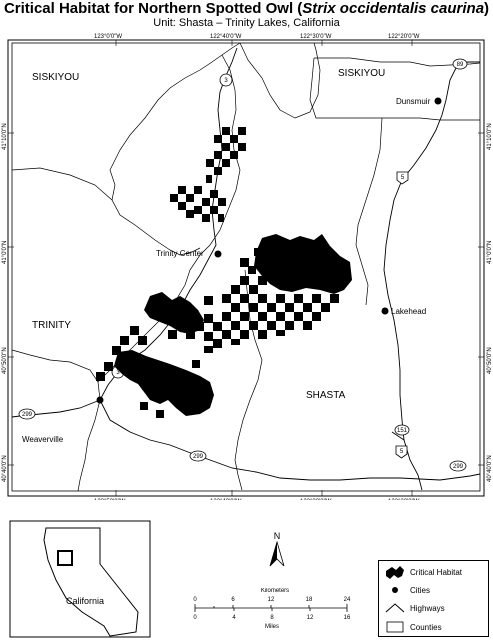 The image size is (493, 640). What do you see at coordinates (347, 600) in the screenshot?
I see `svg-text: 24` at bounding box center [347, 600].